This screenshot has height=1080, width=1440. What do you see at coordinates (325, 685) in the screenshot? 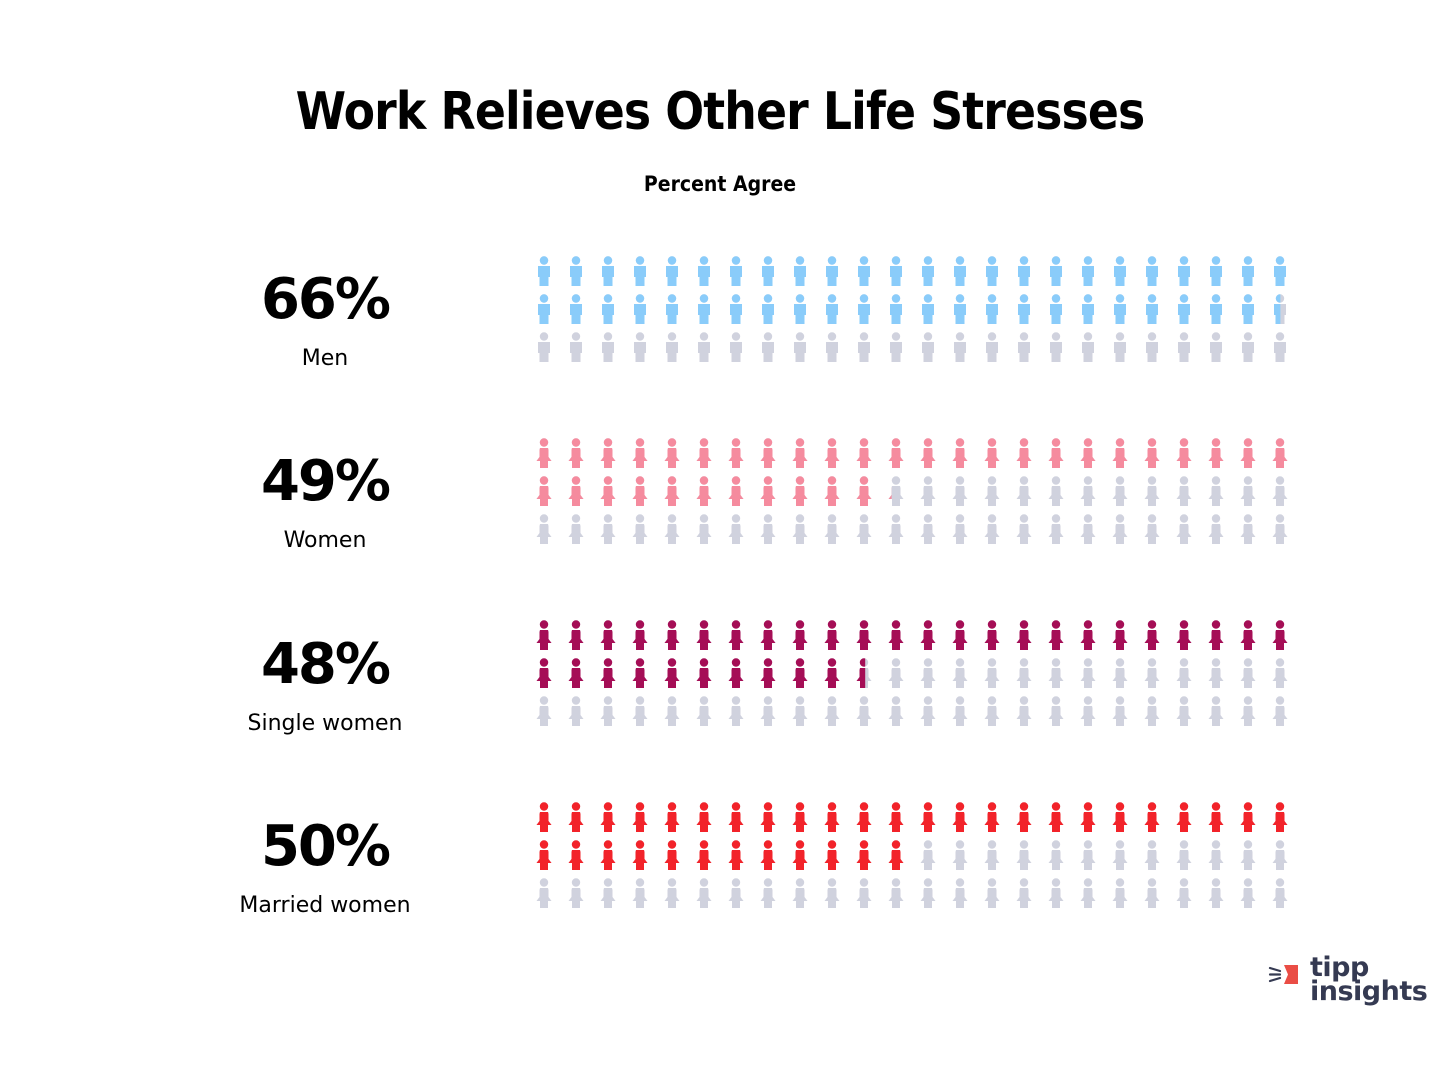
I see `row-label-single-women: 48% Single women` at bounding box center [325, 685].